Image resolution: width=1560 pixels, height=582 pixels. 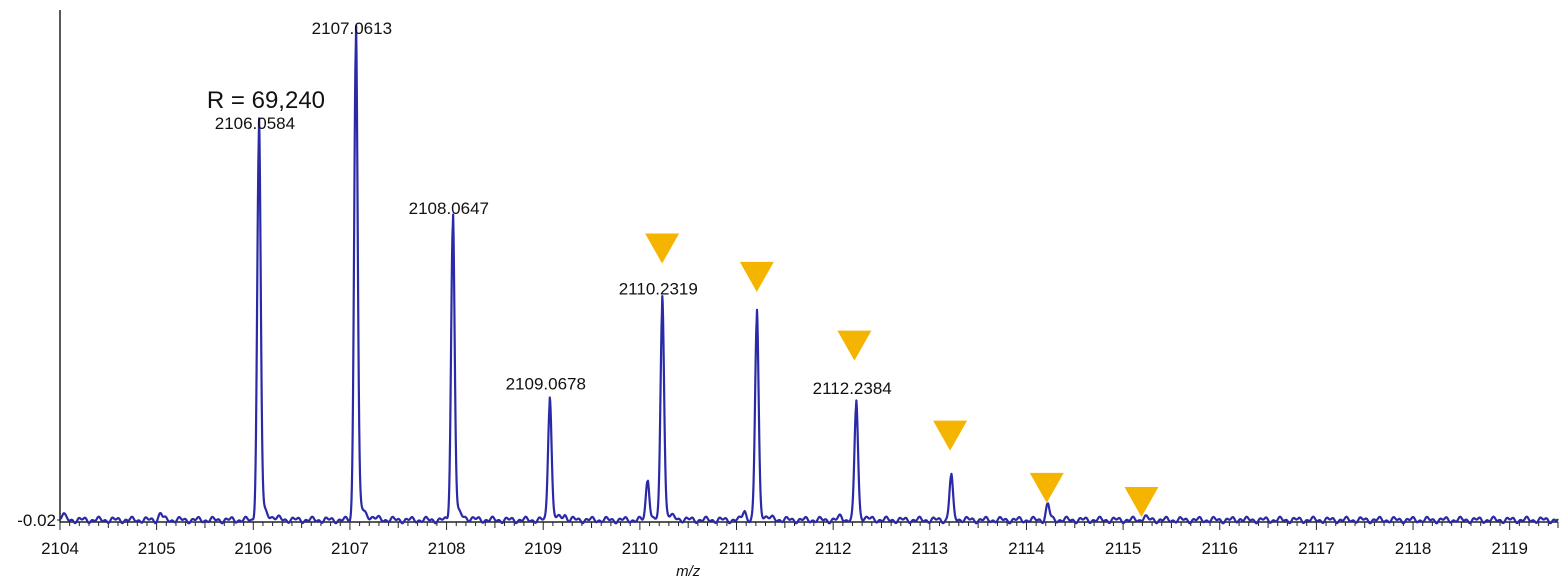 What do you see at coordinates (157, 548) in the screenshot?
I see `x-tick-label: 2105` at bounding box center [157, 548].